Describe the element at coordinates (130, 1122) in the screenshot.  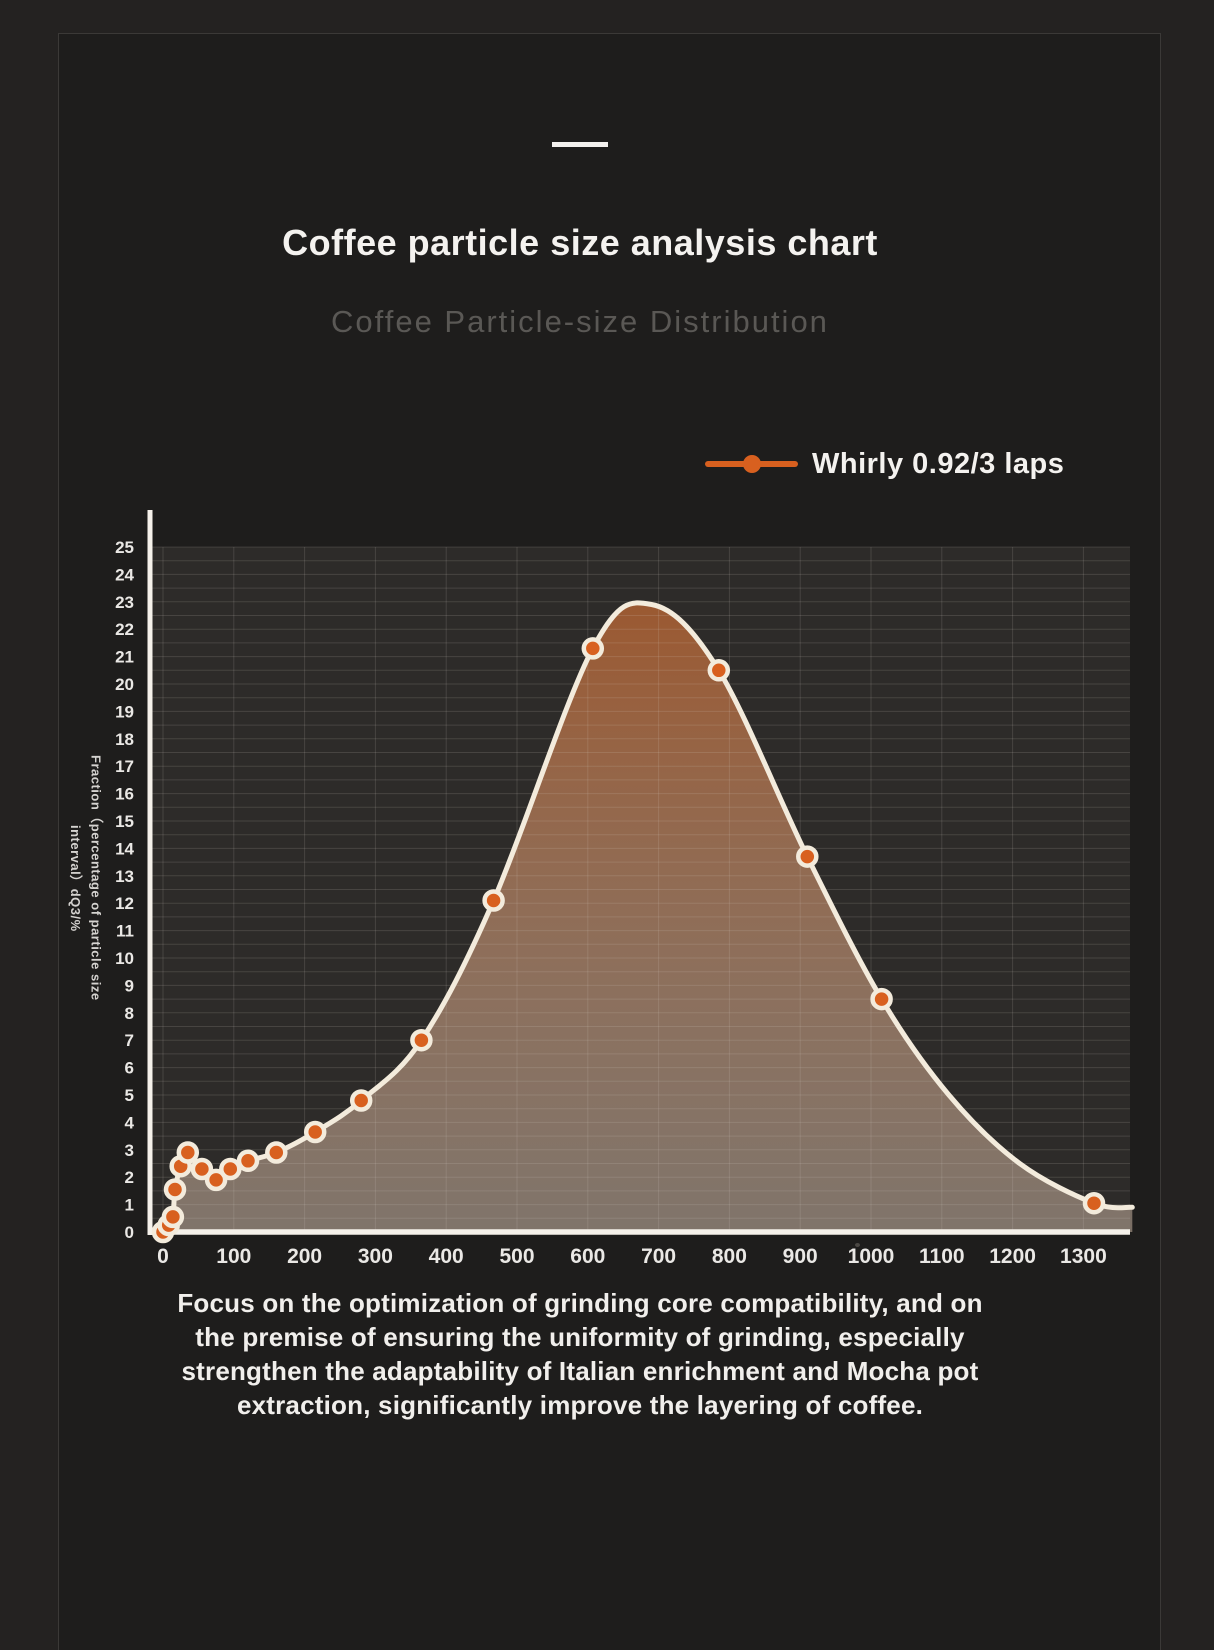
I see `y-tick-label: 4` at that location.